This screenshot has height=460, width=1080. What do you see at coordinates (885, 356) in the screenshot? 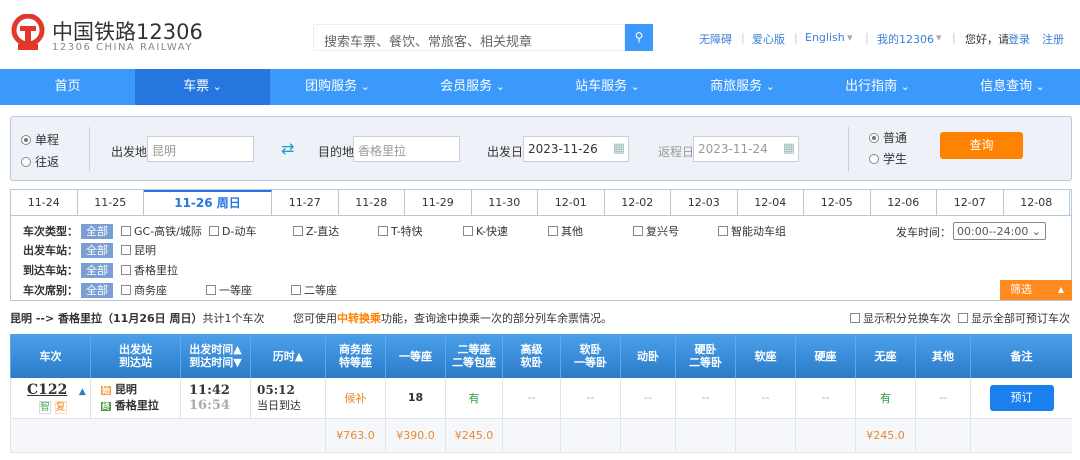
I see `column-header: 无座` at bounding box center [885, 356].